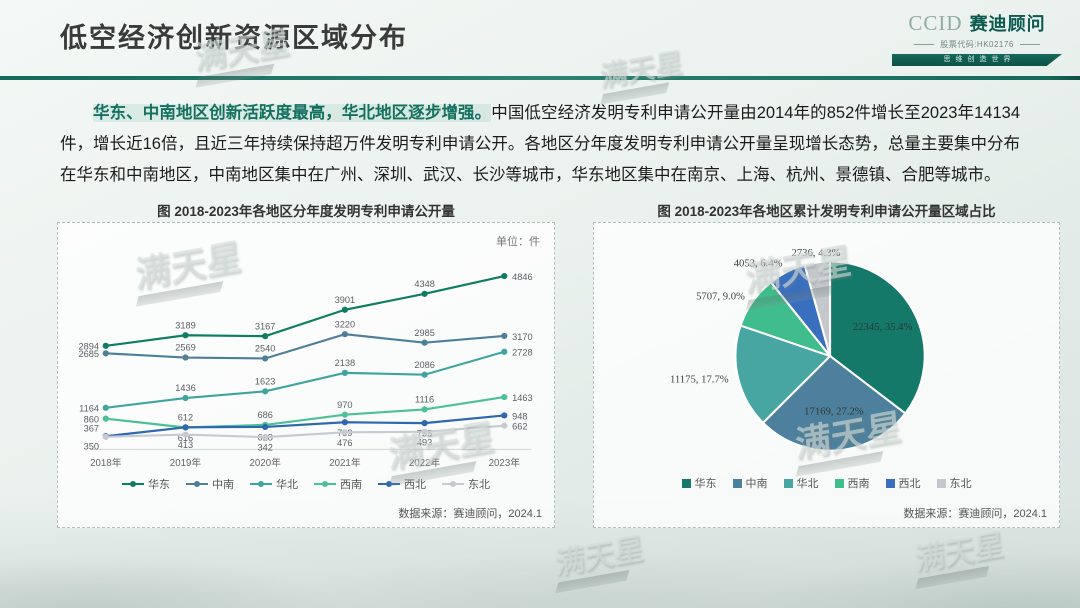 The image size is (1080, 608). Describe the element at coordinates (720, 296) in the screenshot. I see `pie-label: 5707, 9.0%` at that location.